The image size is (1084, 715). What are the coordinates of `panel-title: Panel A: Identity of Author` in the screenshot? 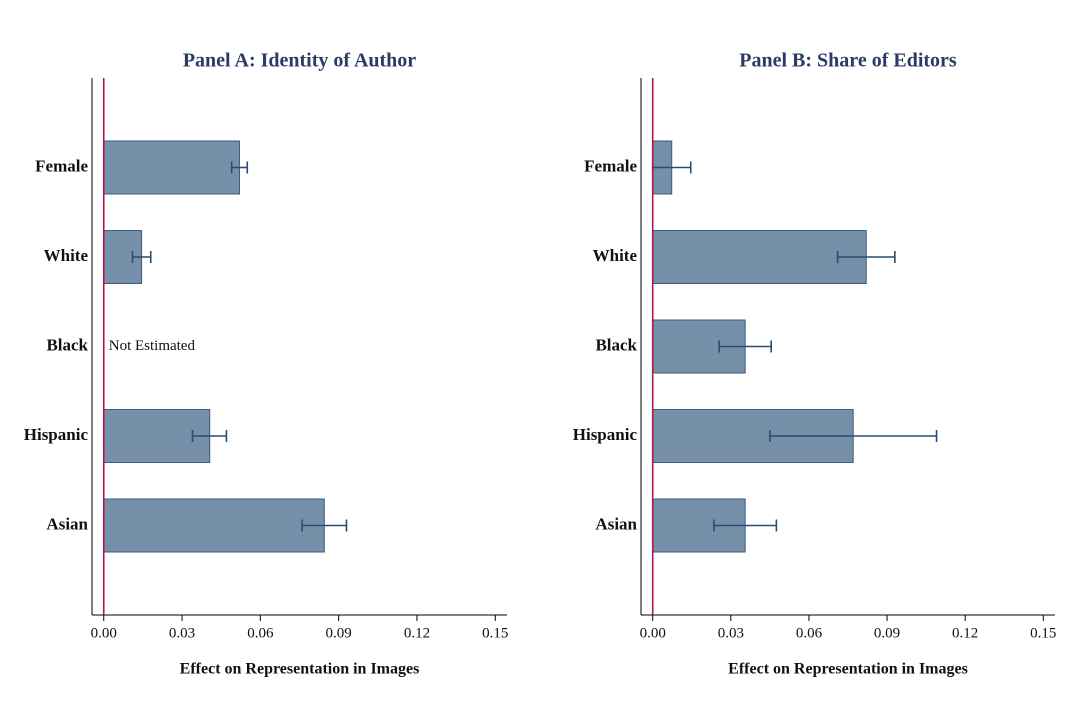 It's located at (299, 61).